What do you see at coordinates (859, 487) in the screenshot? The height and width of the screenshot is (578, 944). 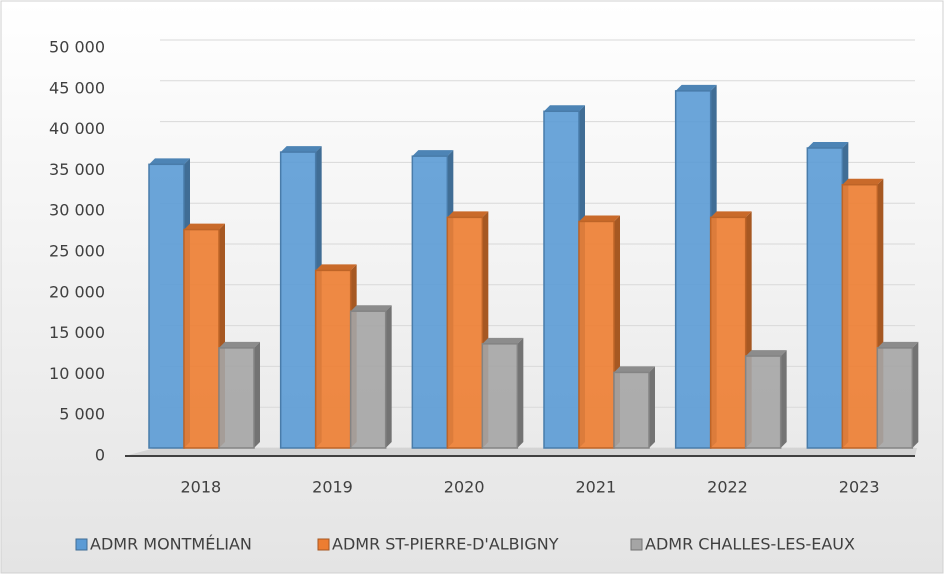 I see `x-tick-label: 2023` at bounding box center [859, 487].